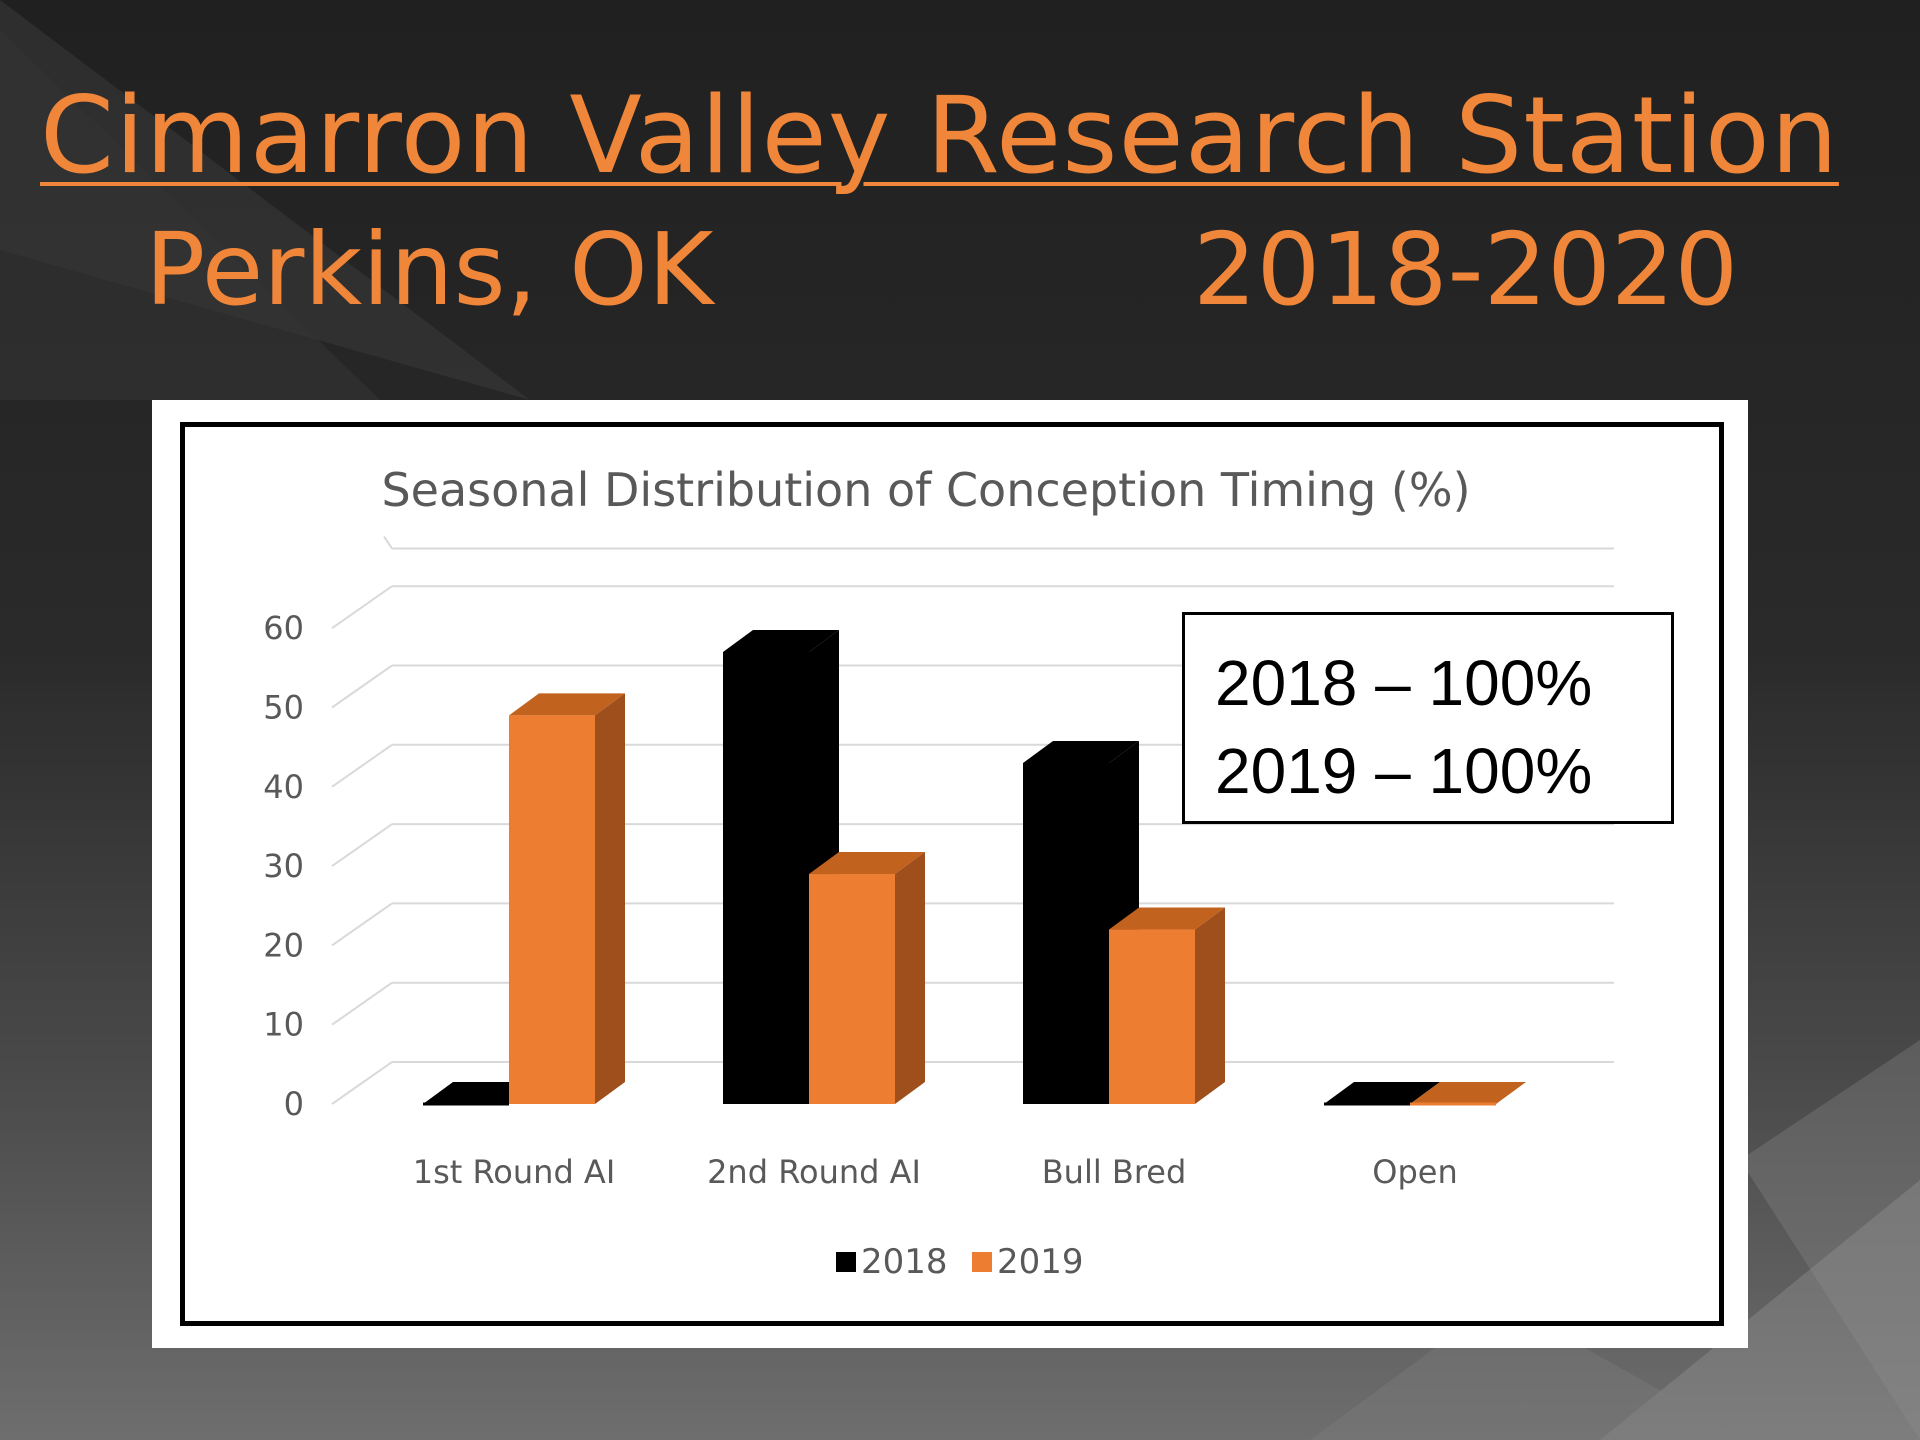 This screenshot has height=1440, width=1920. Describe the element at coordinates (814, 1172) in the screenshot. I see `x-category-label: 2nd Round AI` at that location.